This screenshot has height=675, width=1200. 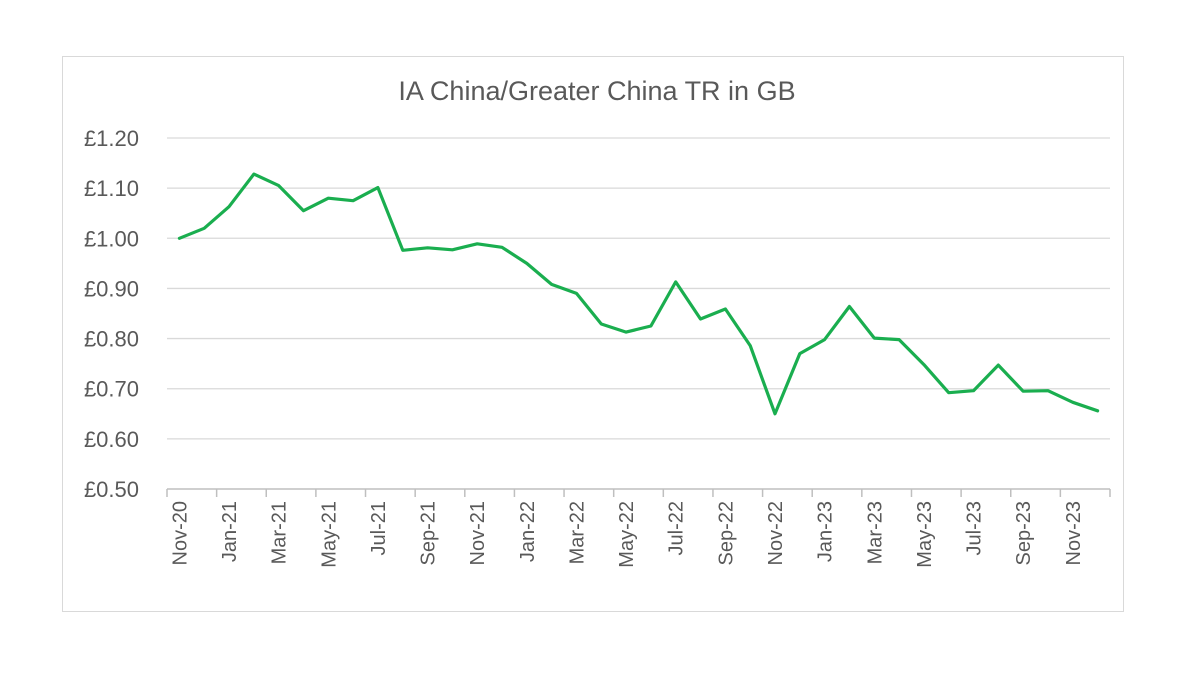 I want to click on x-tick-label: Jan-22, so click(x=528, y=531).